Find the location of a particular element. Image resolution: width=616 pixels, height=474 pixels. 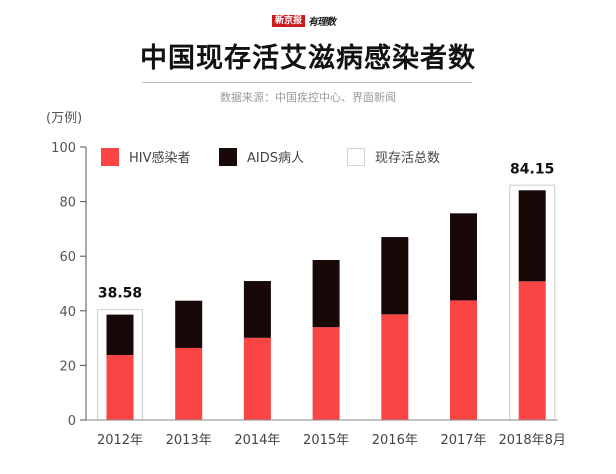

y-tick-label: 0 is located at coordinates (72, 421).